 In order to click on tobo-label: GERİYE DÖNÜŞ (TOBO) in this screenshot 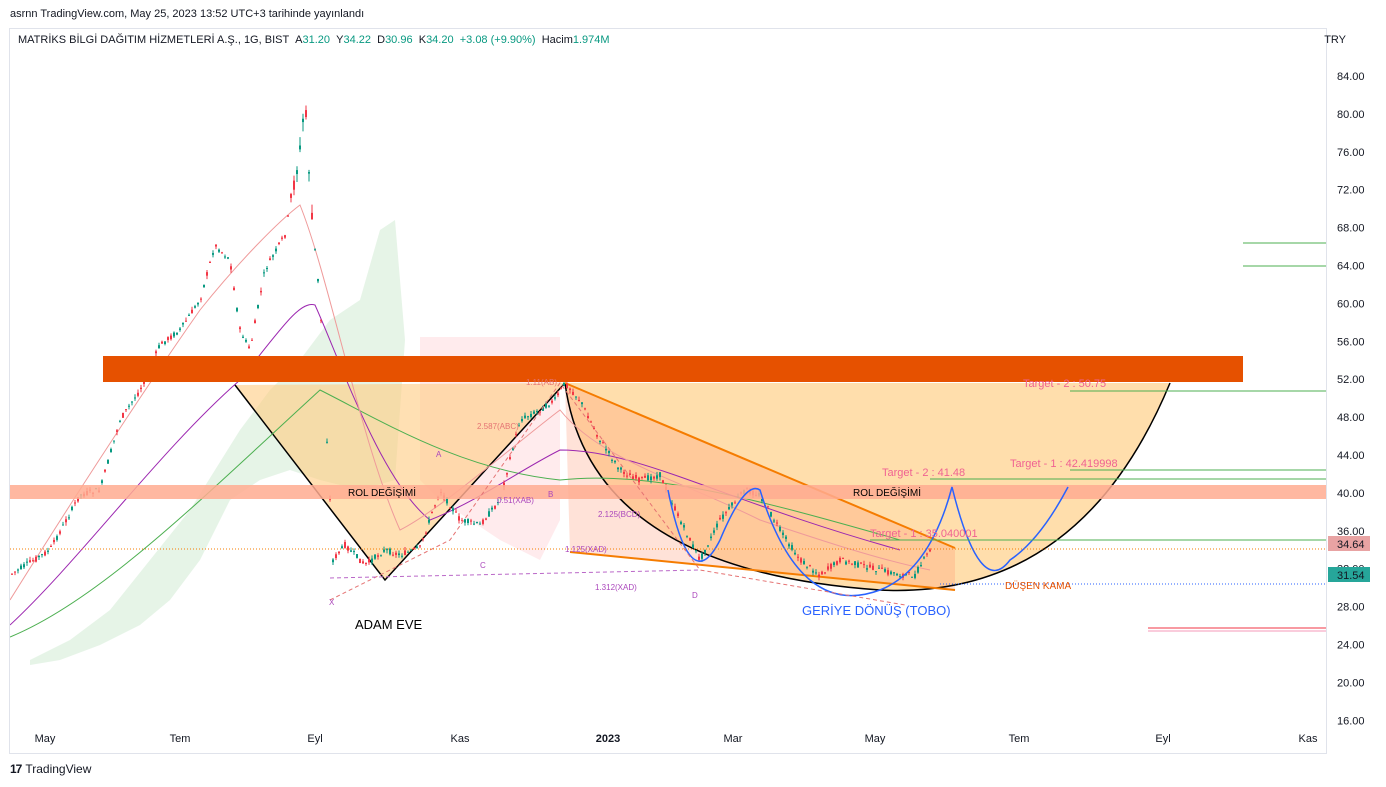, I will do `click(876, 610)`.